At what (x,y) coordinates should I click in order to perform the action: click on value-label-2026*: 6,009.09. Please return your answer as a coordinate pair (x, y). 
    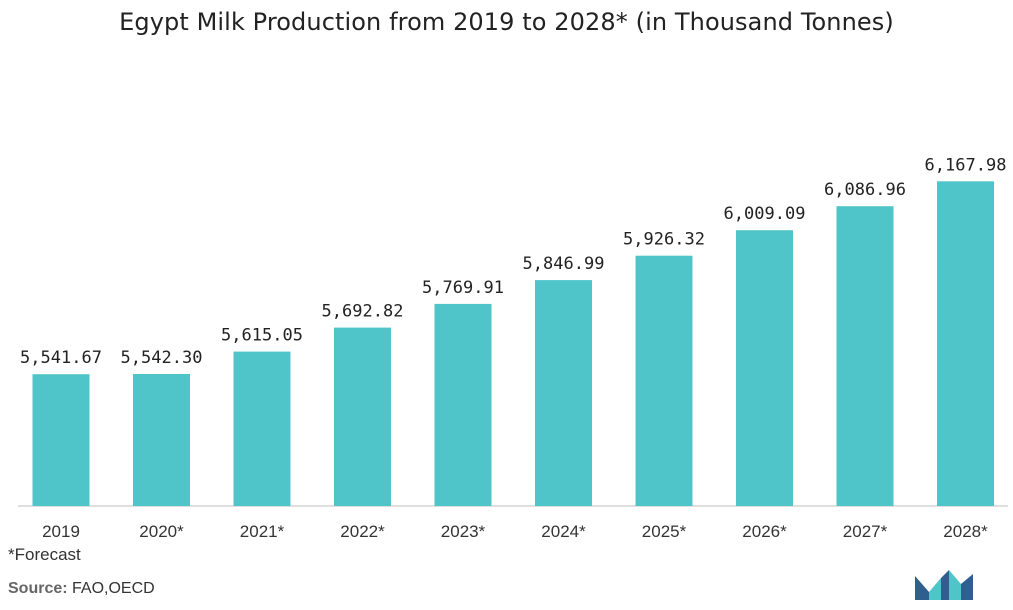
    Looking at the image, I should click on (765, 214).